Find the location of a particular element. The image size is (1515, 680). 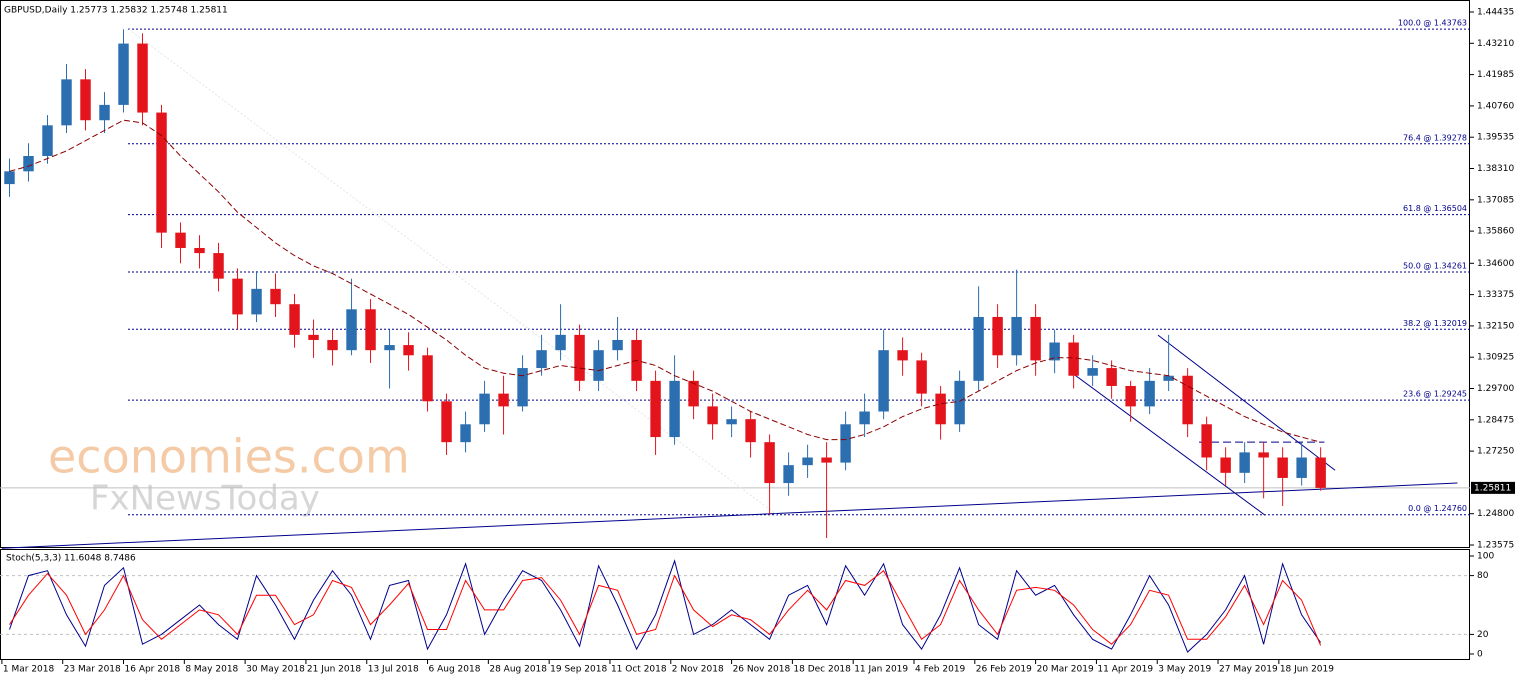

last-price-tag is located at coordinates (1493, 487).